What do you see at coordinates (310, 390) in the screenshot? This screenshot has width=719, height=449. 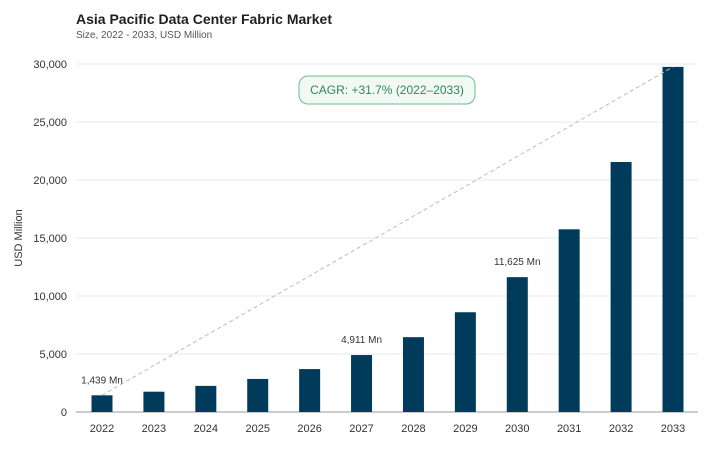 I see `bar-2026` at bounding box center [310, 390].